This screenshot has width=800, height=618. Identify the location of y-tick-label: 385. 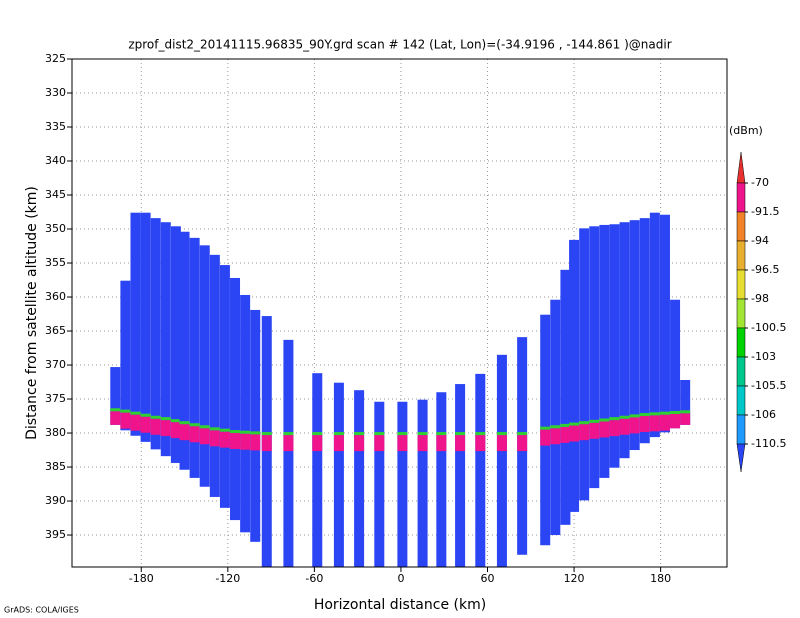
(55, 466).